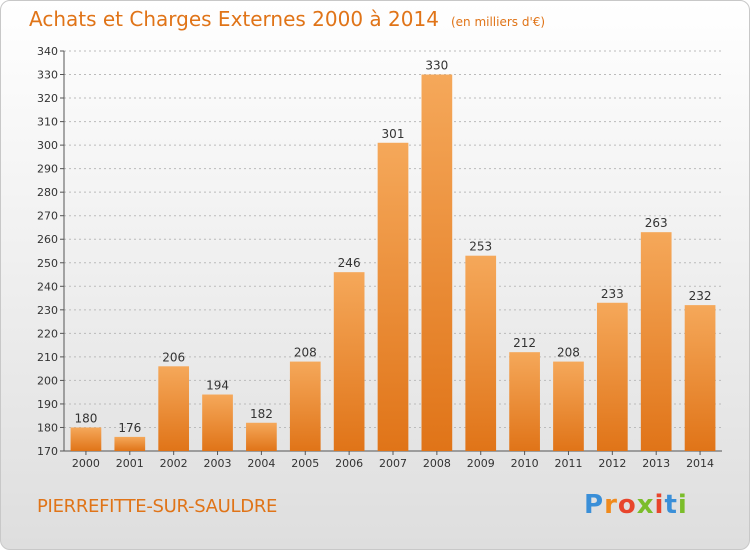 This screenshot has height=550, width=750. What do you see at coordinates (612, 294) in the screenshot?
I see `data-label: 233` at bounding box center [612, 294].